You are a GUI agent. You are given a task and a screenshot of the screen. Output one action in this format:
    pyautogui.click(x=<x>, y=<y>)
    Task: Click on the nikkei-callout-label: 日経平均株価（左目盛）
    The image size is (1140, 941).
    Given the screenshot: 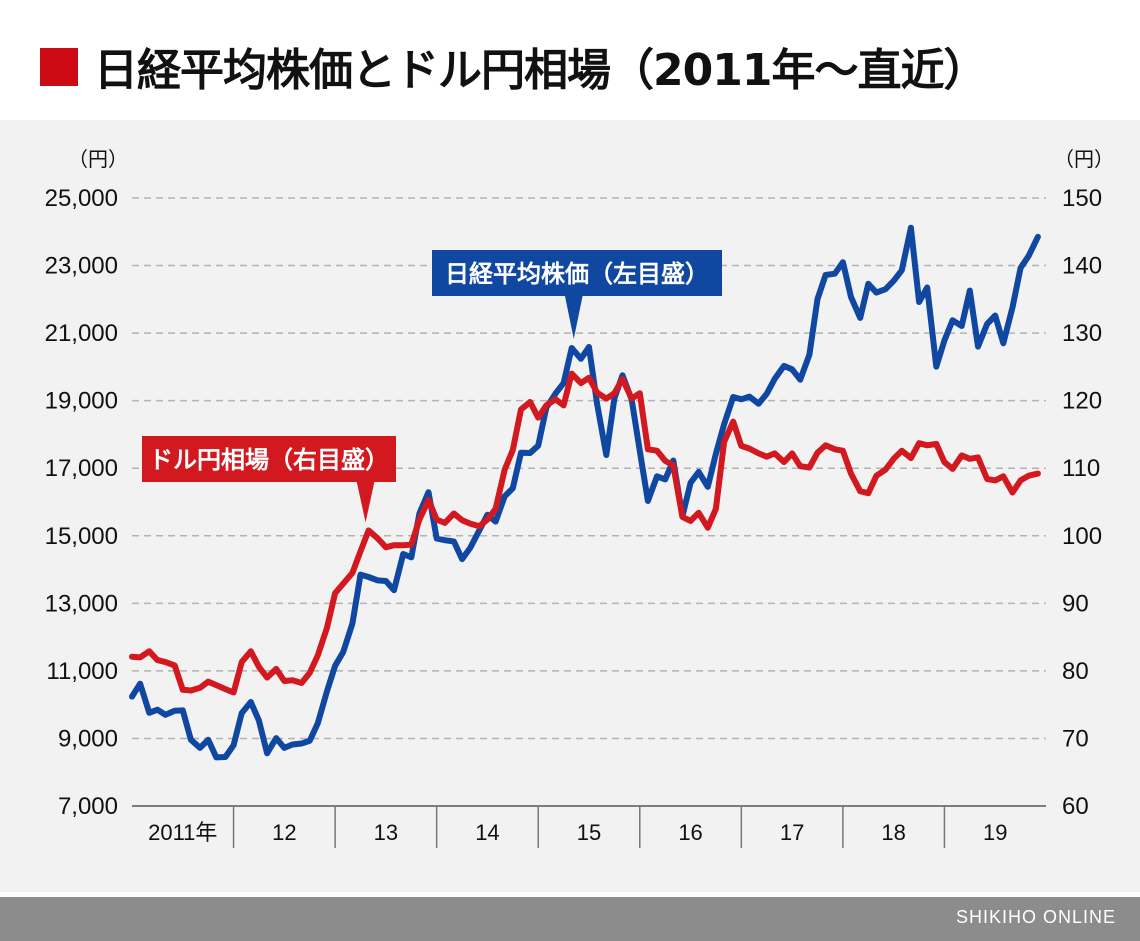 What is the action you would take?
    pyautogui.click(x=577, y=274)
    